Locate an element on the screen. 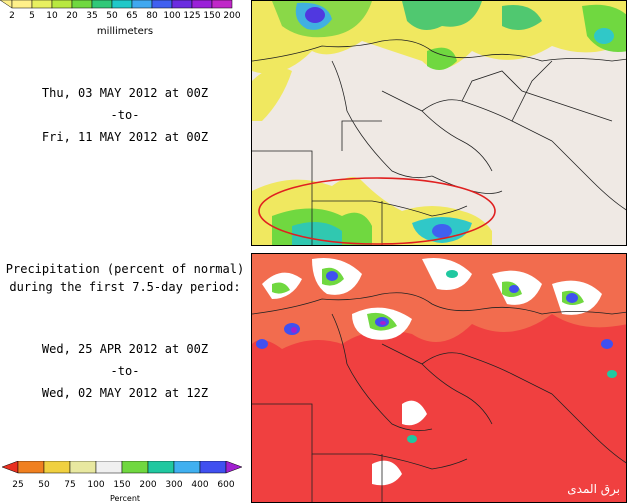 The width and height of the screenshot is (627, 503). bottom-date-end: Wed, 02 MAY 2012 at 12Z is located at coordinates (125, 393).